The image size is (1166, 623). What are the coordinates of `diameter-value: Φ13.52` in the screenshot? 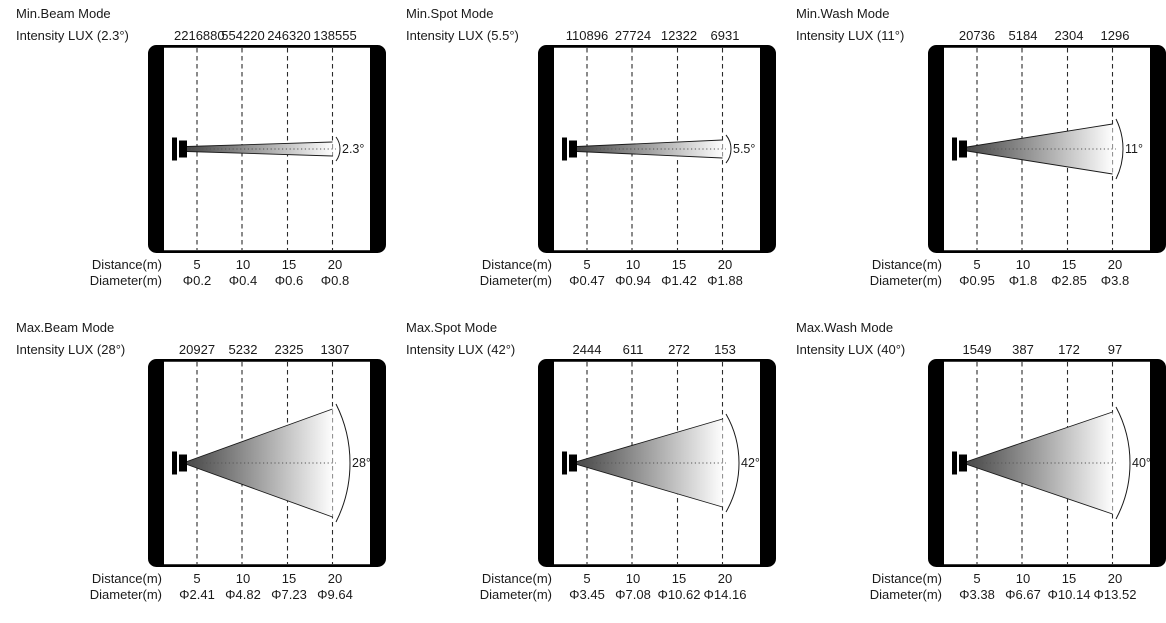 It's located at (1115, 594).